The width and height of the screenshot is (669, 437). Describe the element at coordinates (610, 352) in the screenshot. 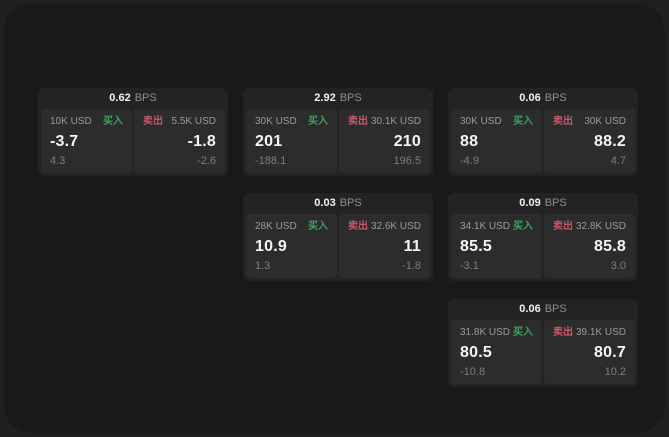

I see `sell-price: 80.7` at that location.